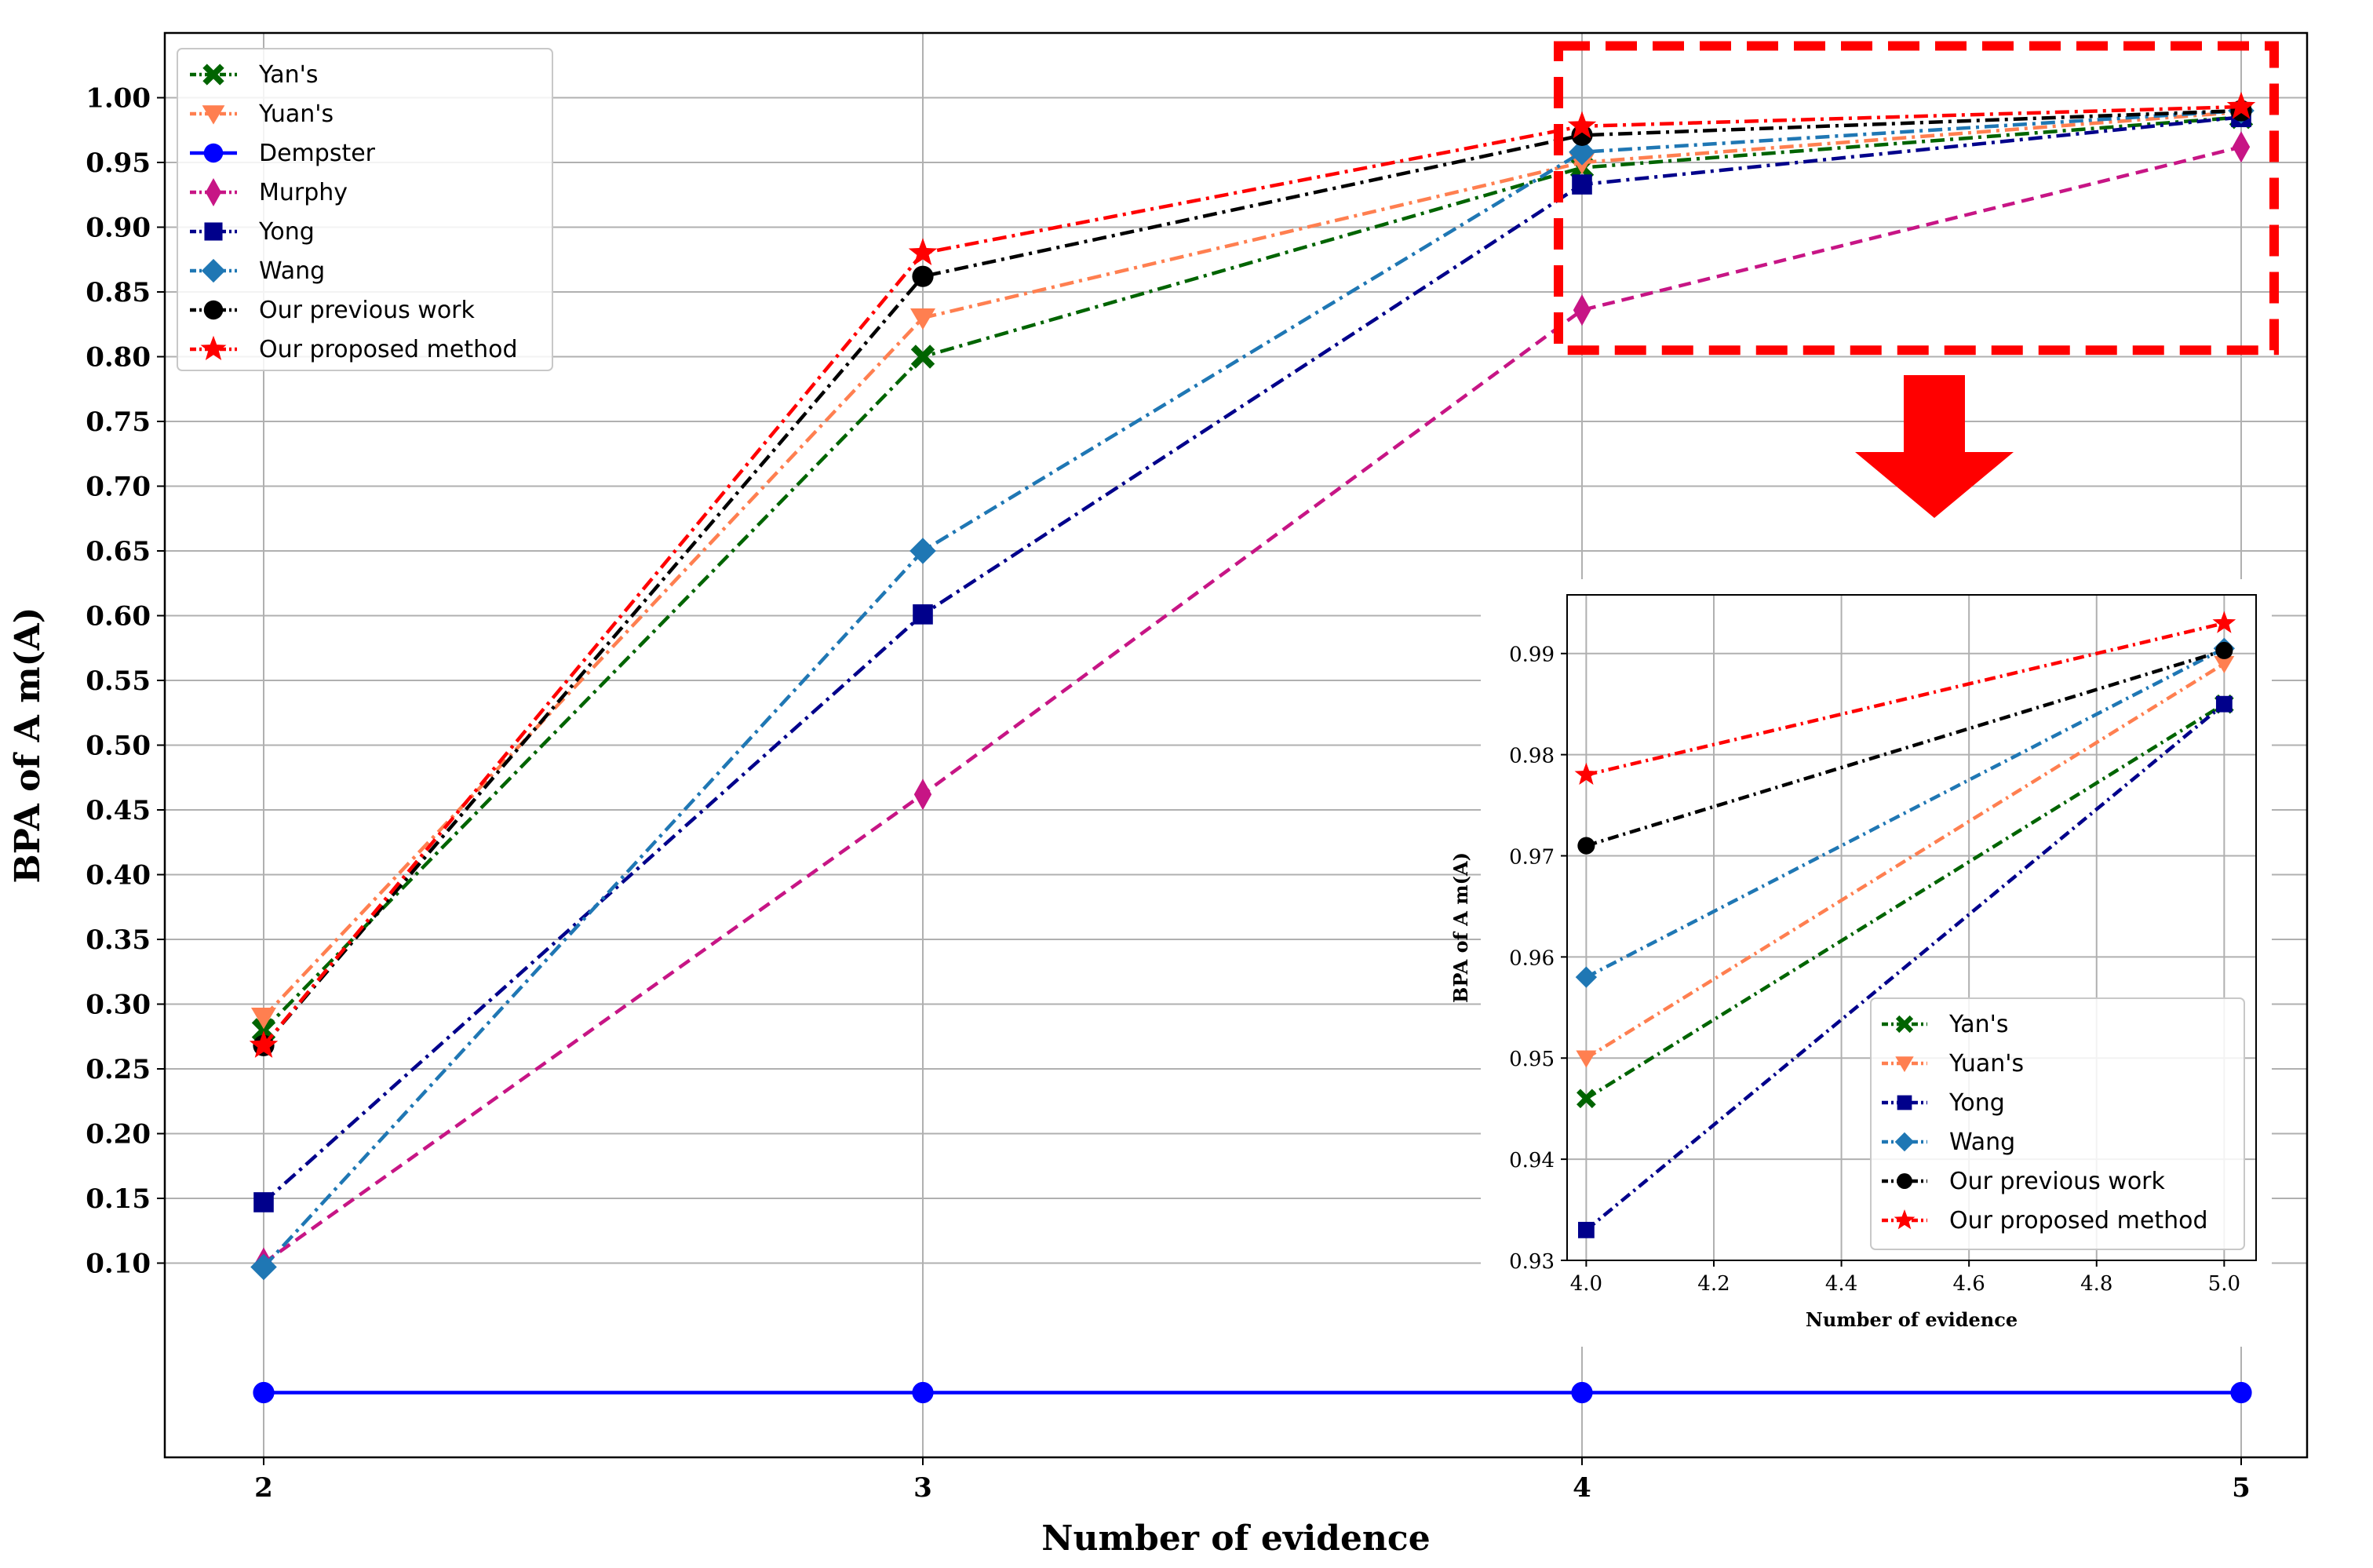 This screenshot has width=2373, height=1568. What do you see at coordinates (1532, 1160) in the screenshot?
I see `y-tick-label: 0.94` at bounding box center [1532, 1160].